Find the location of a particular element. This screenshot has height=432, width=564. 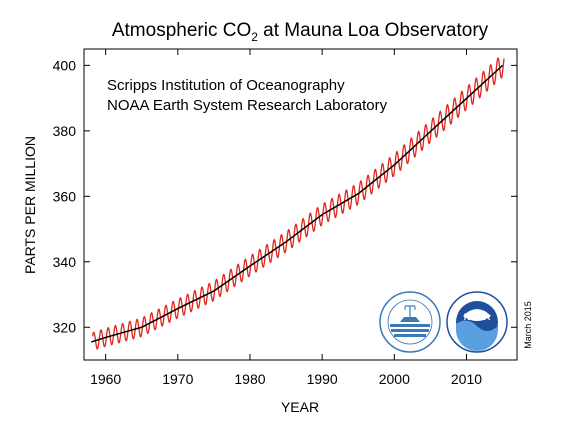

title-main: Atmospheric CO is located at coordinates (181, 30).